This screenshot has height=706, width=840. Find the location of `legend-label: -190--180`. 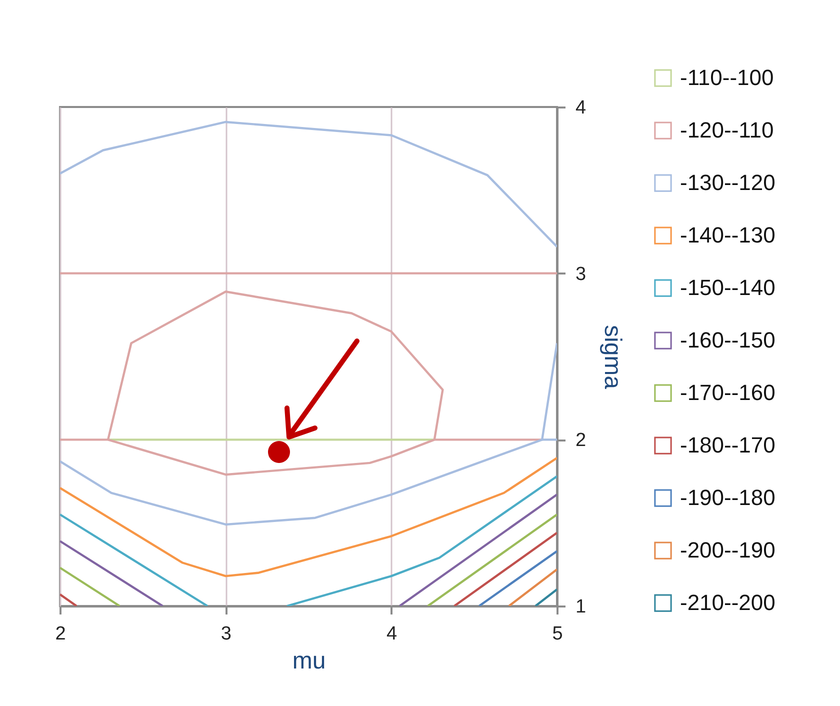

legend-label: -190--180 is located at coordinates (728, 497).